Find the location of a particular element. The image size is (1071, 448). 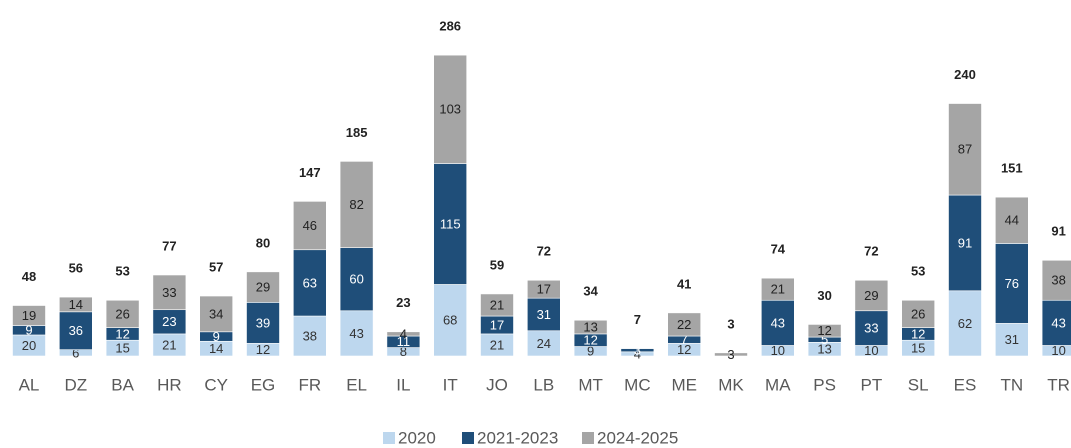

x-tick-label: MK is located at coordinates (731, 384).